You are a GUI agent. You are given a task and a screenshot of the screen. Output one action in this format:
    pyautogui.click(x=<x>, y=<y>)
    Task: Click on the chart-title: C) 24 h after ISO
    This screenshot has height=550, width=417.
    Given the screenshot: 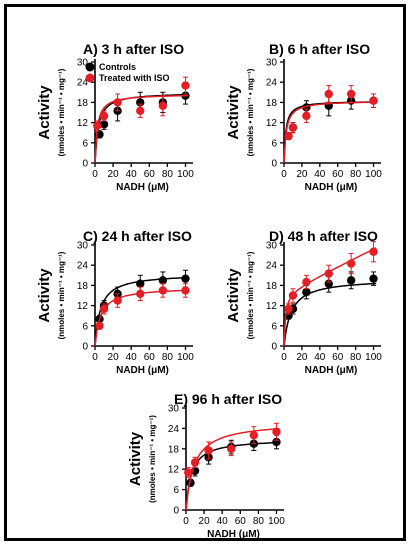 What is the action you would take?
    pyautogui.click(x=137, y=236)
    